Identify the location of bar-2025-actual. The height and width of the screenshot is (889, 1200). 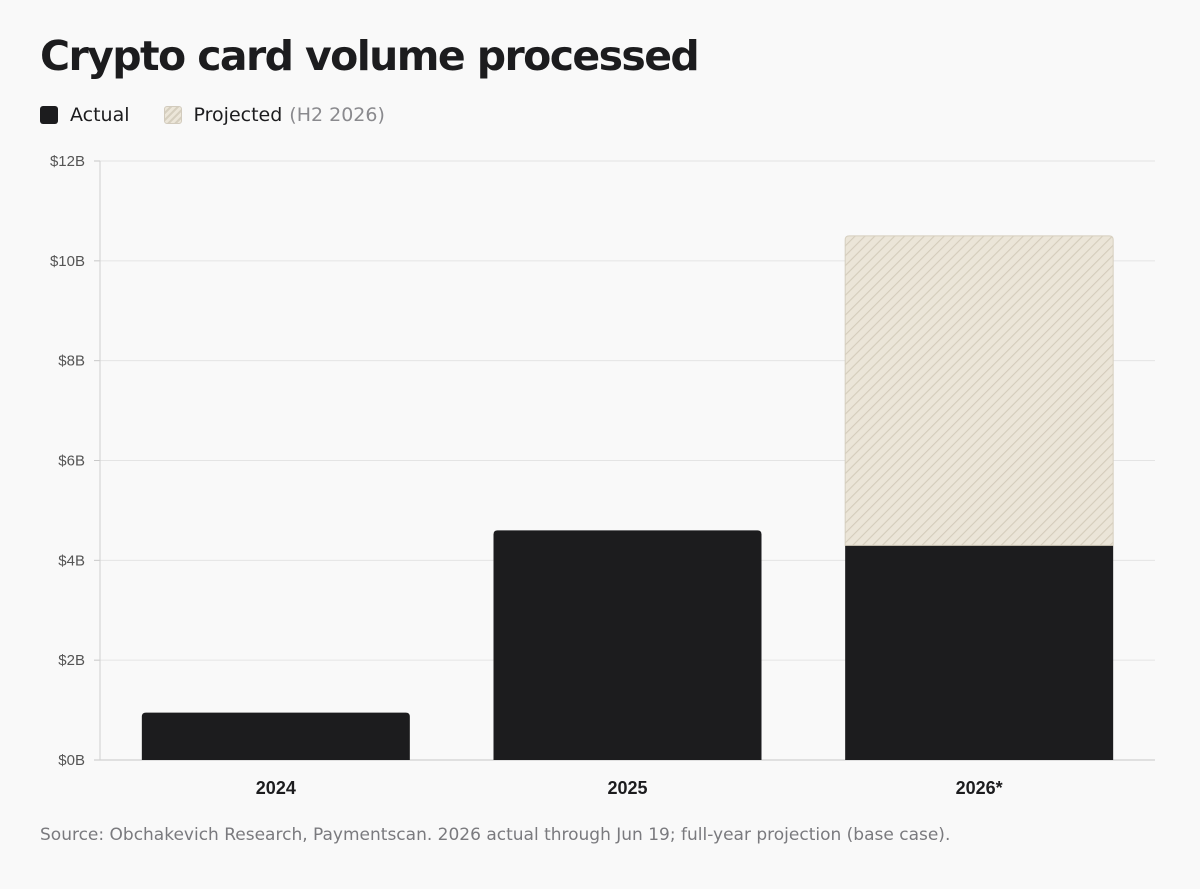
(627, 645).